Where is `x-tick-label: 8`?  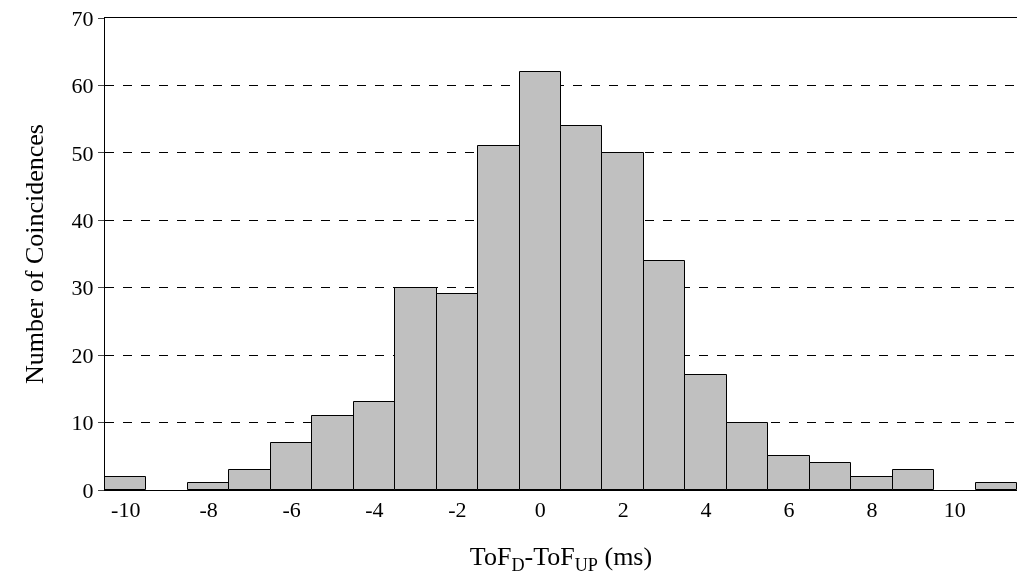
x-tick-label: 8 is located at coordinates (872, 510).